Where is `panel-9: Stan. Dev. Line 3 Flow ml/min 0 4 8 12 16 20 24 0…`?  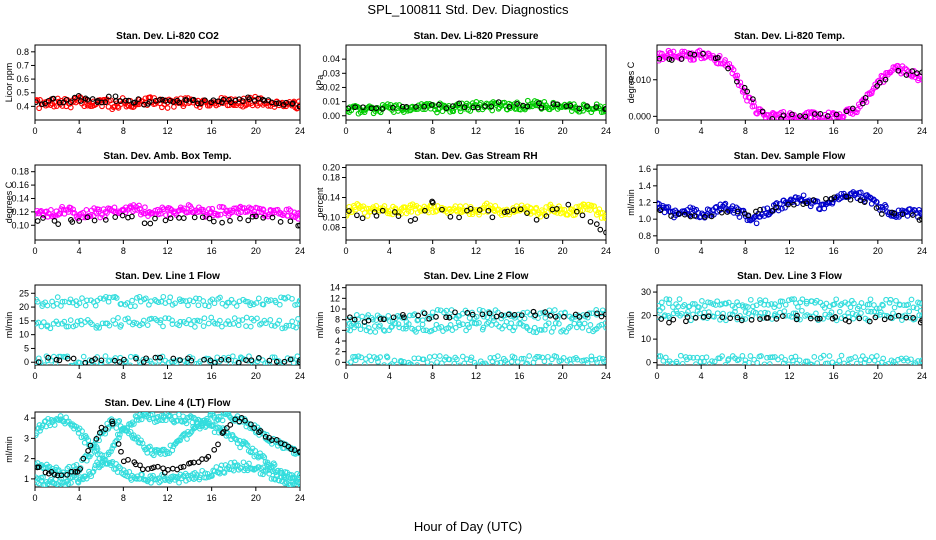
panel-9: Stan. Dev. Line 3 Flow ml/min 0 4 8 12 16 20 24 0… is located at coordinates (776, 326).